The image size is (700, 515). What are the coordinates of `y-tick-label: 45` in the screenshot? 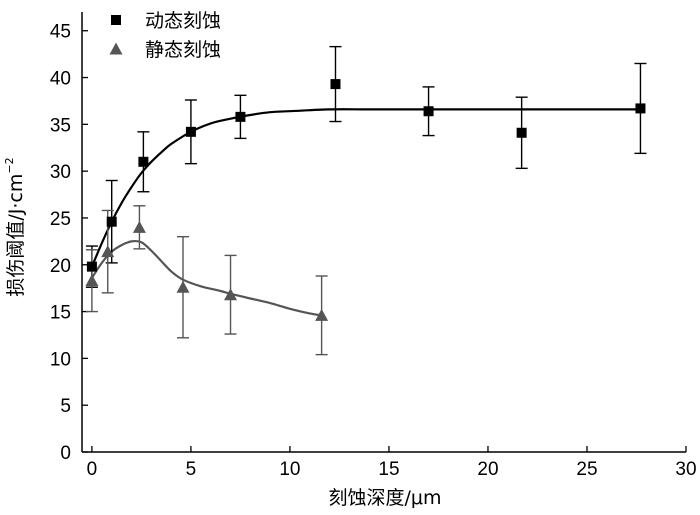 It's located at (60, 32).